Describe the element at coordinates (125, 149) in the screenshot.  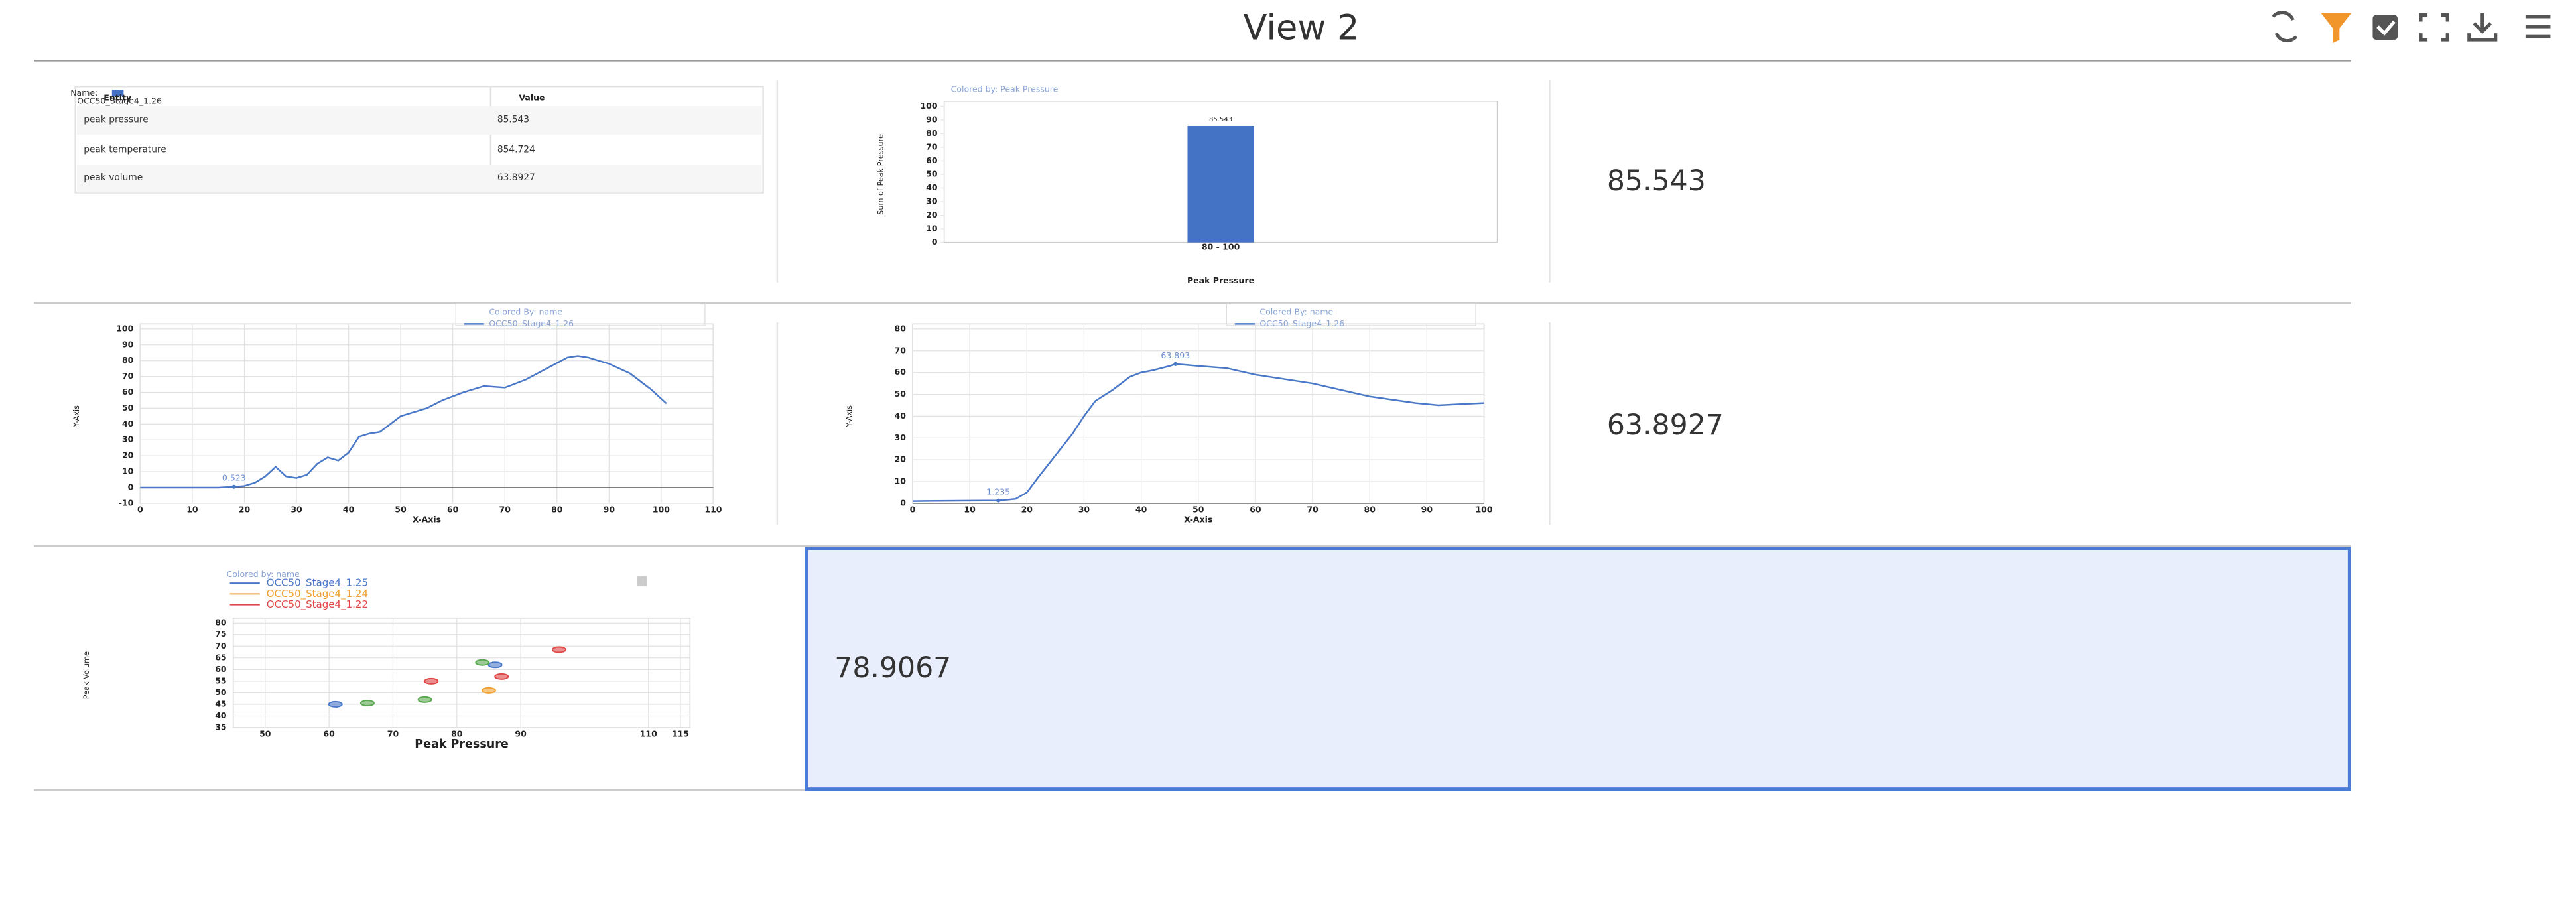
I see `cell: peak temperature` at that location.